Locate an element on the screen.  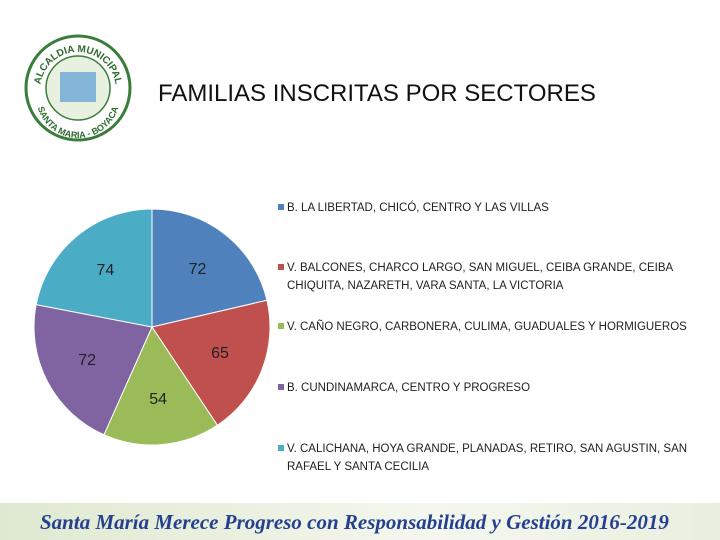
legend-label: B. CUNDINAMARCA, CENTRO Y PROGRESO is located at coordinates (409, 388).